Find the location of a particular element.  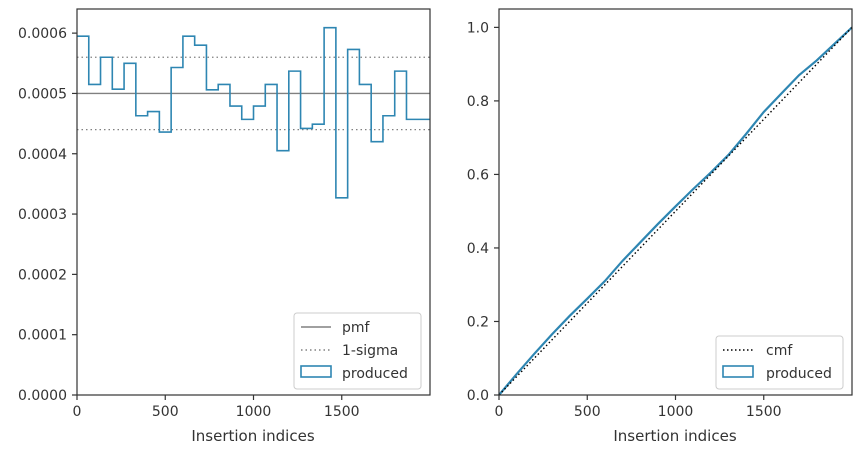

left-y-tick-label: 0.0000 is located at coordinates (42, 396).